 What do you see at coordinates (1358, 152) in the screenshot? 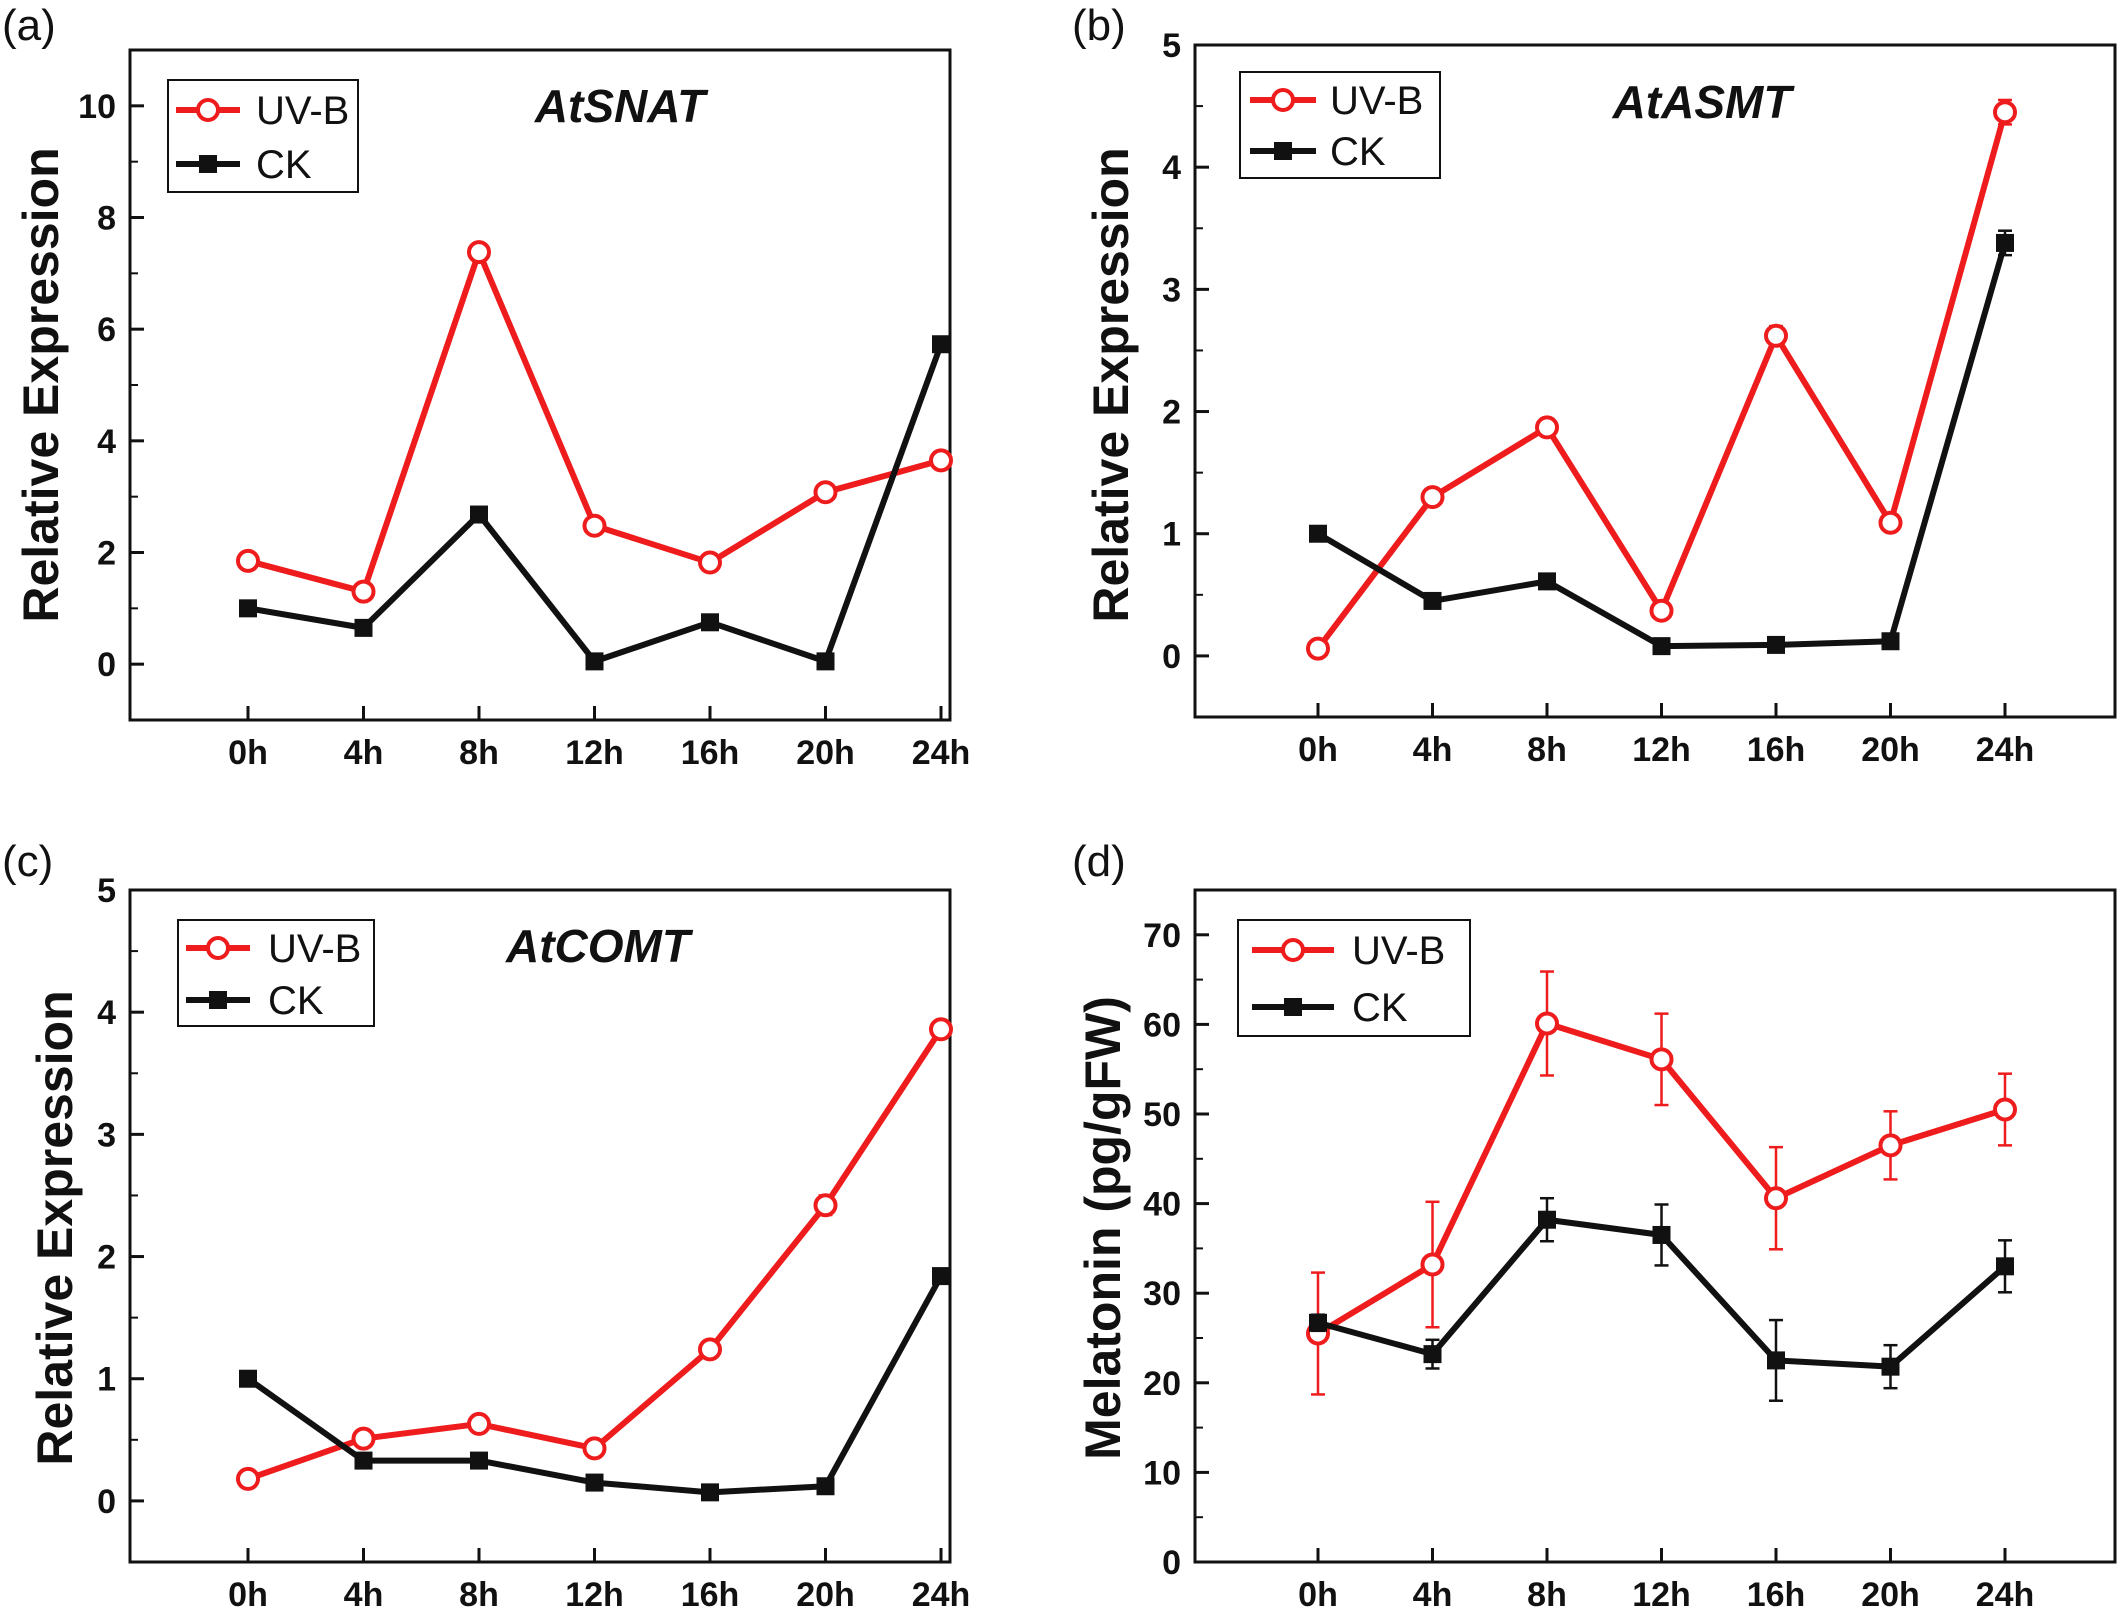
I see `panel-b-legend-ck-label: CK` at bounding box center [1358, 152].